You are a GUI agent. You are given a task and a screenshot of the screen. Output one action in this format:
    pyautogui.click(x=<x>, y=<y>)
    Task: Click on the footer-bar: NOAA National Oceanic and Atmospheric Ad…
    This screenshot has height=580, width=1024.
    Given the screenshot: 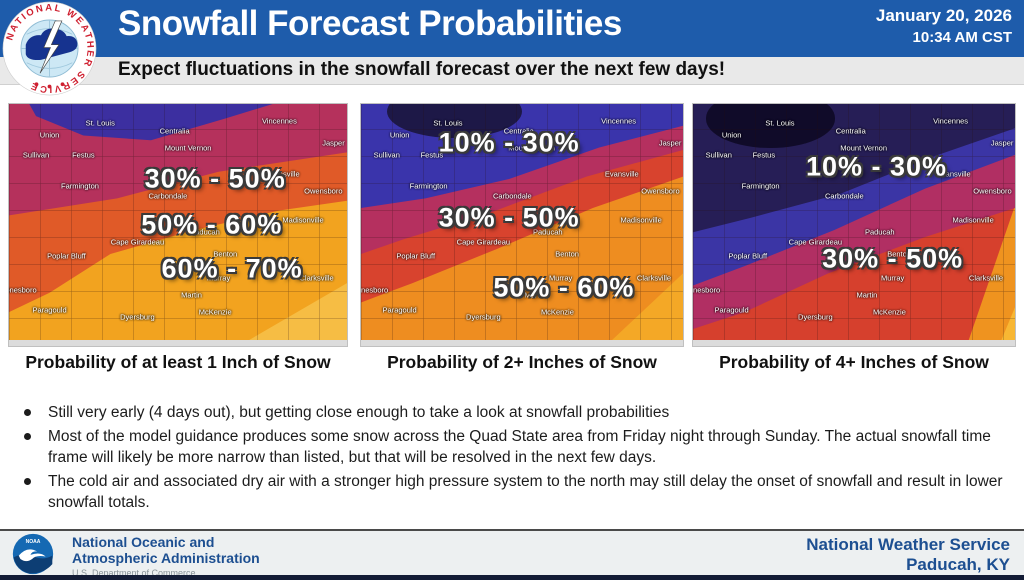 What is the action you would take?
    pyautogui.click(x=512, y=553)
    